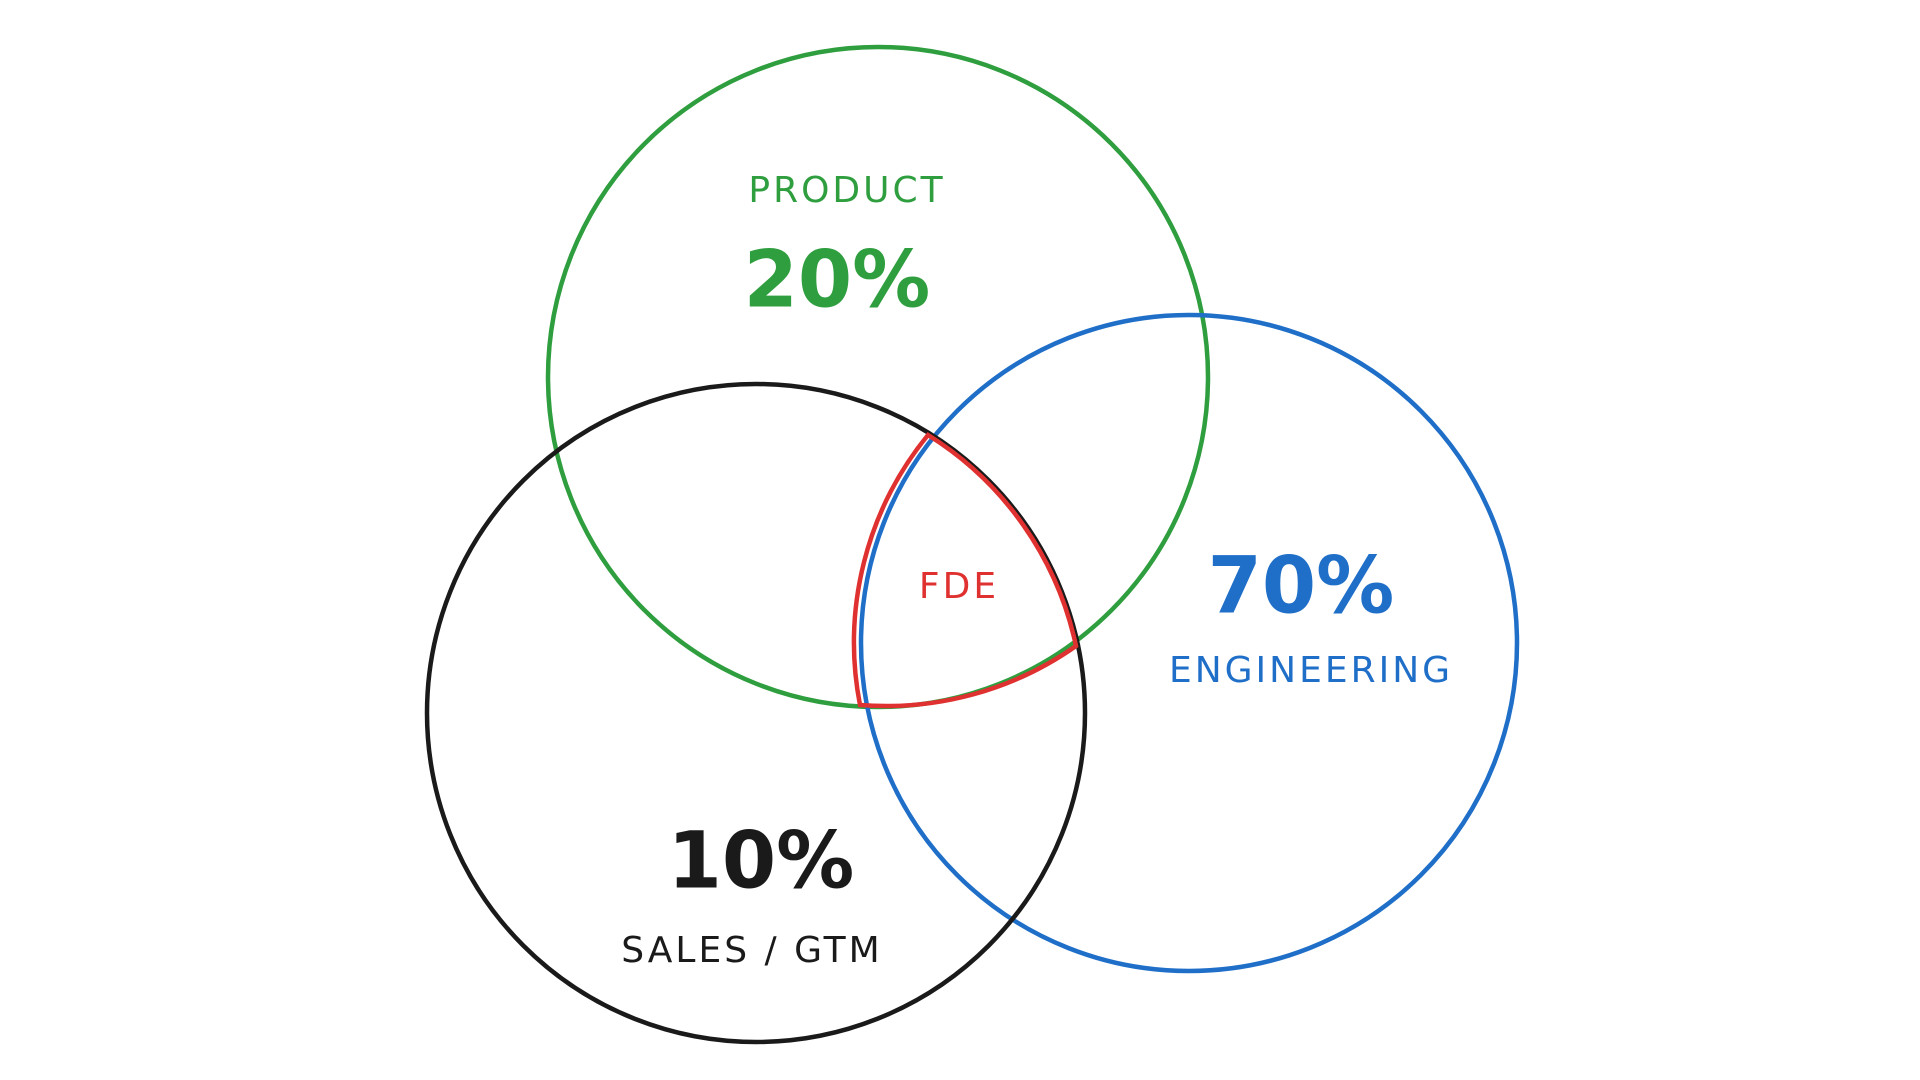  Describe the element at coordinates (1311, 670) in the screenshot. I see `engineering-label: ENGINEERING` at that location.